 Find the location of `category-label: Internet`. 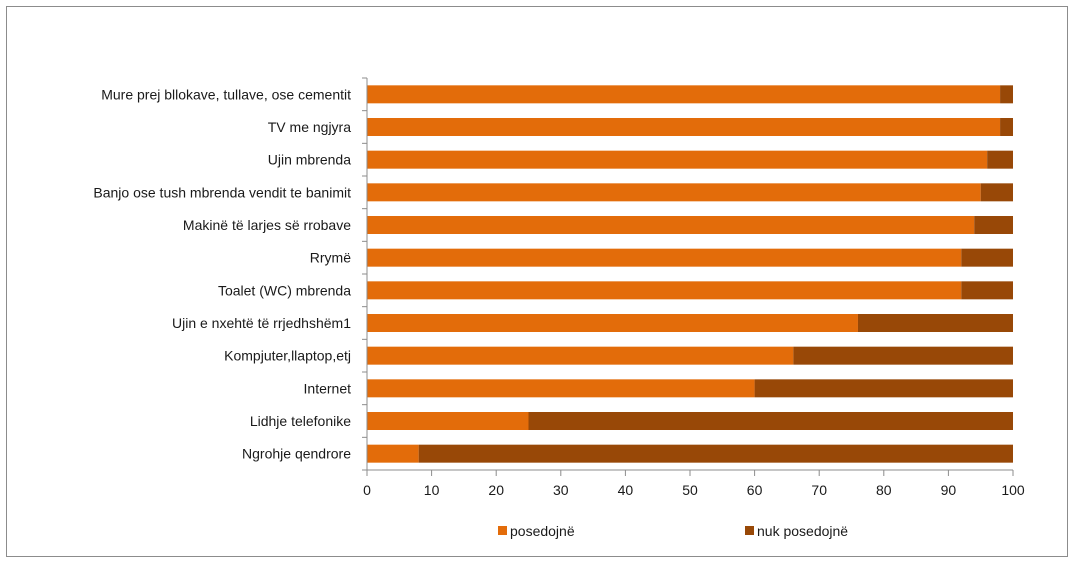

category-label: Internet is located at coordinates (328, 388).